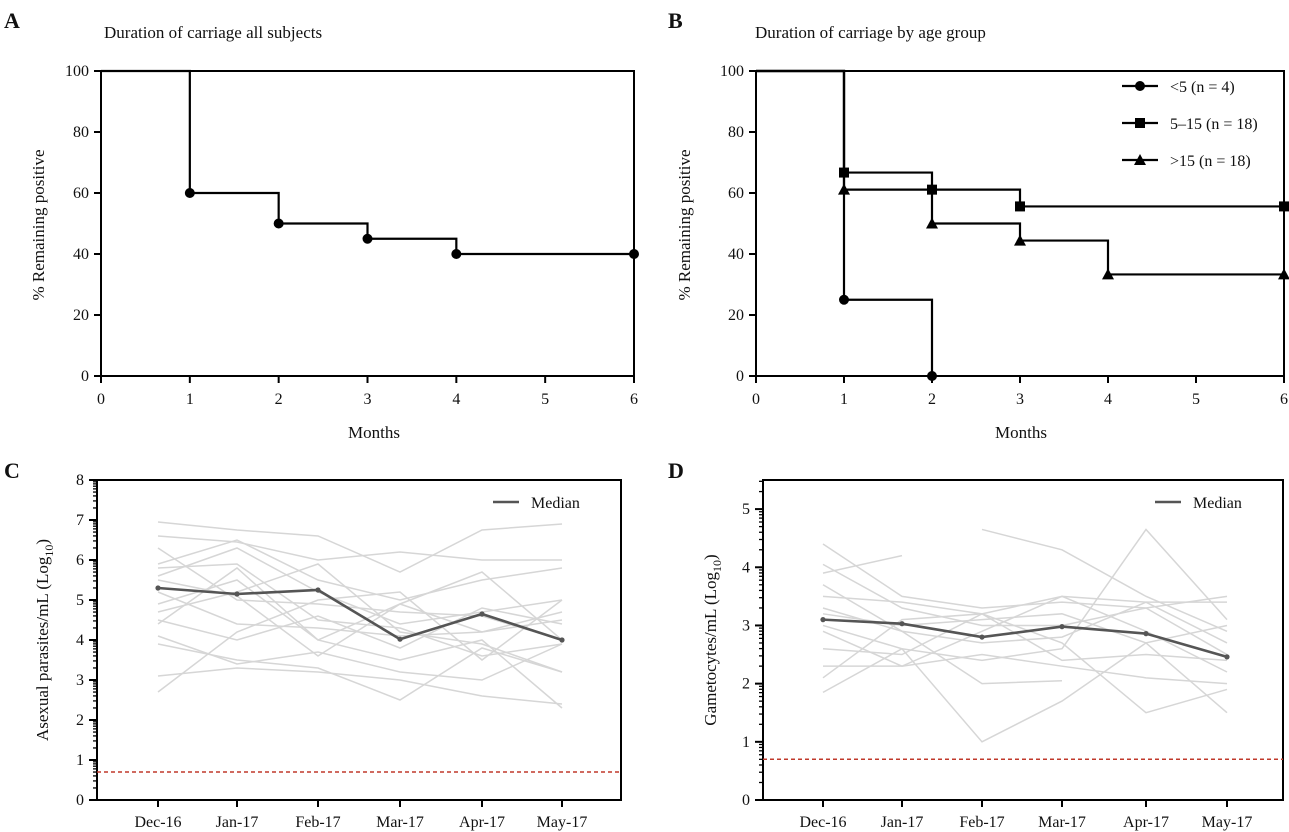  What do you see at coordinates (1202, 87) in the screenshot?
I see `panel-b-legend-label: <5 (n = 4)` at bounding box center [1202, 87].